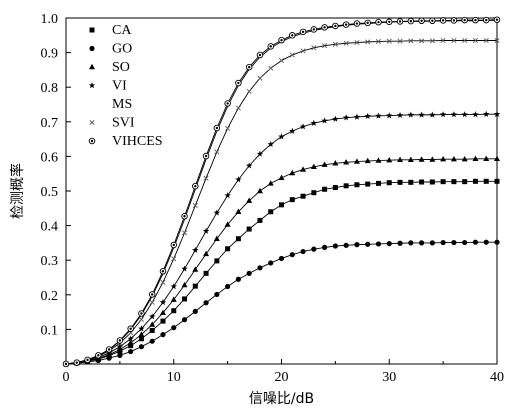  Describe the element at coordinates (50, 261) in the screenshot. I see `y-tick-label: 0.3` at that location.